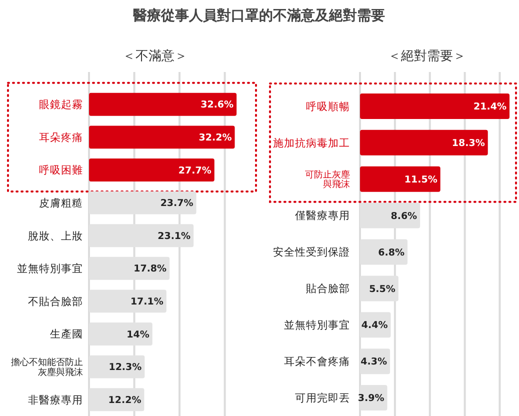 Image resolution: width=519 pixels, height=416 pixels. Describe the element at coordinates (490, 107) in the screenshot. I see `data-label: 21.4%` at that location.